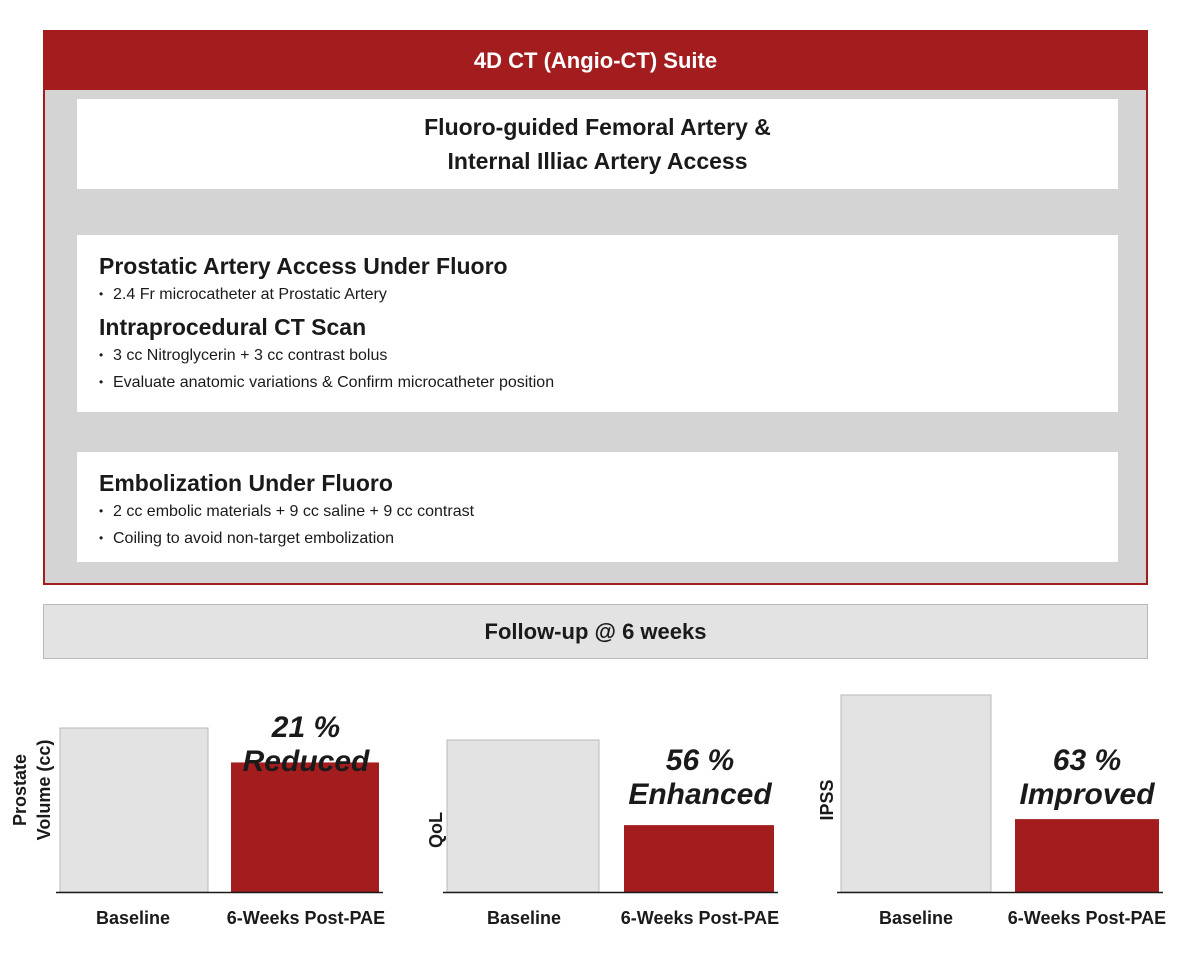  Describe the element at coordinates (597, 538) in the screenshot. I see `bullet-item: Coiling to avoid non-target embolization` at that location.